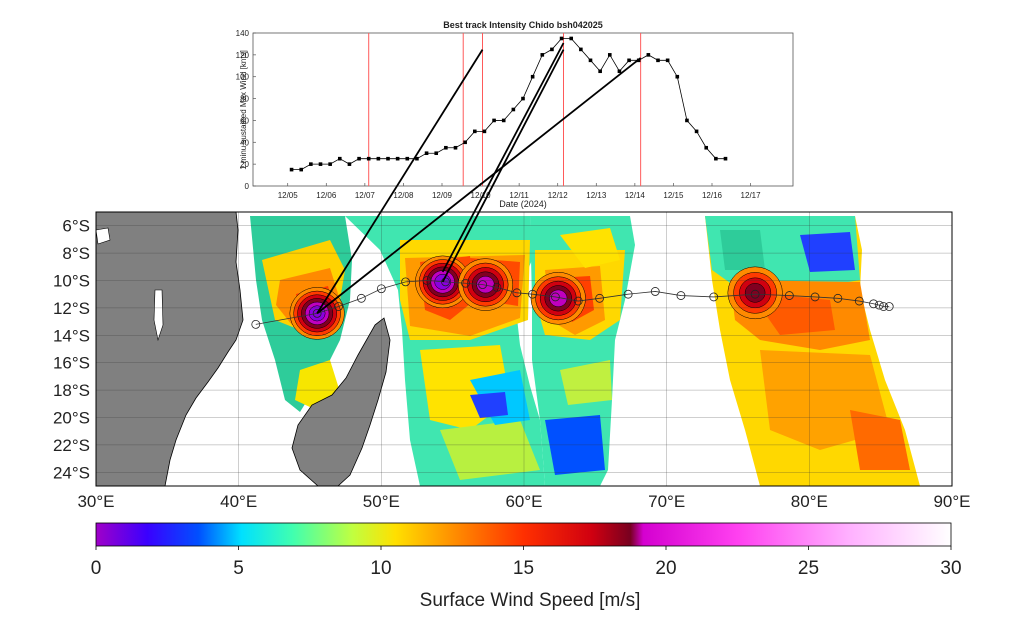 Image resolution: width=1024 pixels, height=625 pixels. Describe the element at coordinates (341, 401) in the screenshot. I see `madagascar-landmass` at that location.